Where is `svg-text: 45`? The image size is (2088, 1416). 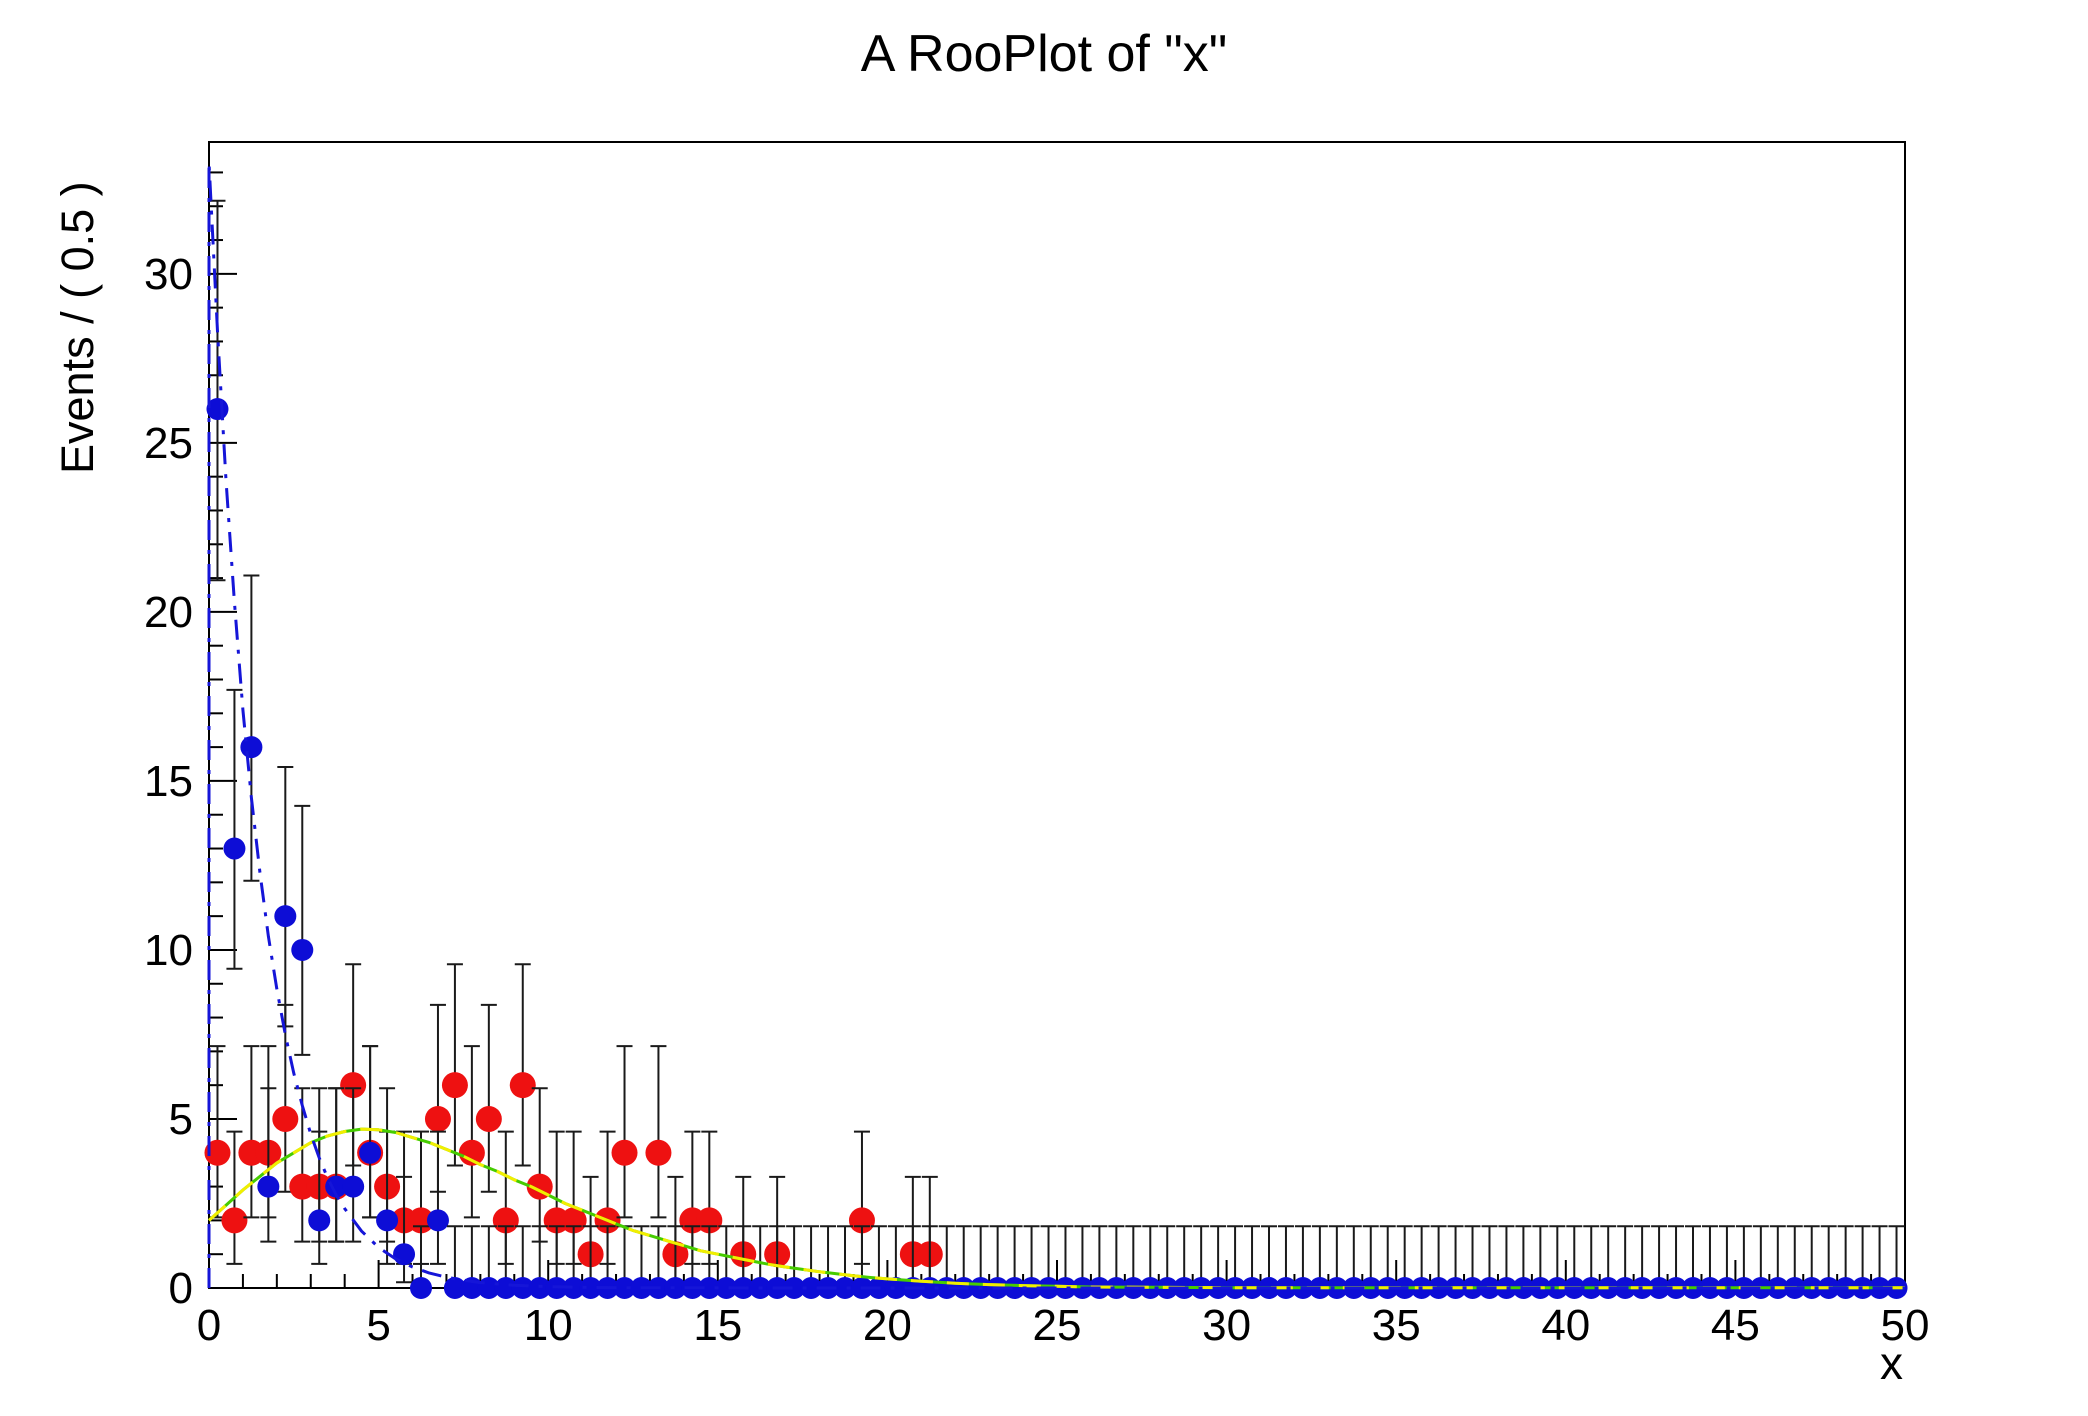 svg-text: 45 is located at coordinates (1735, 1325).